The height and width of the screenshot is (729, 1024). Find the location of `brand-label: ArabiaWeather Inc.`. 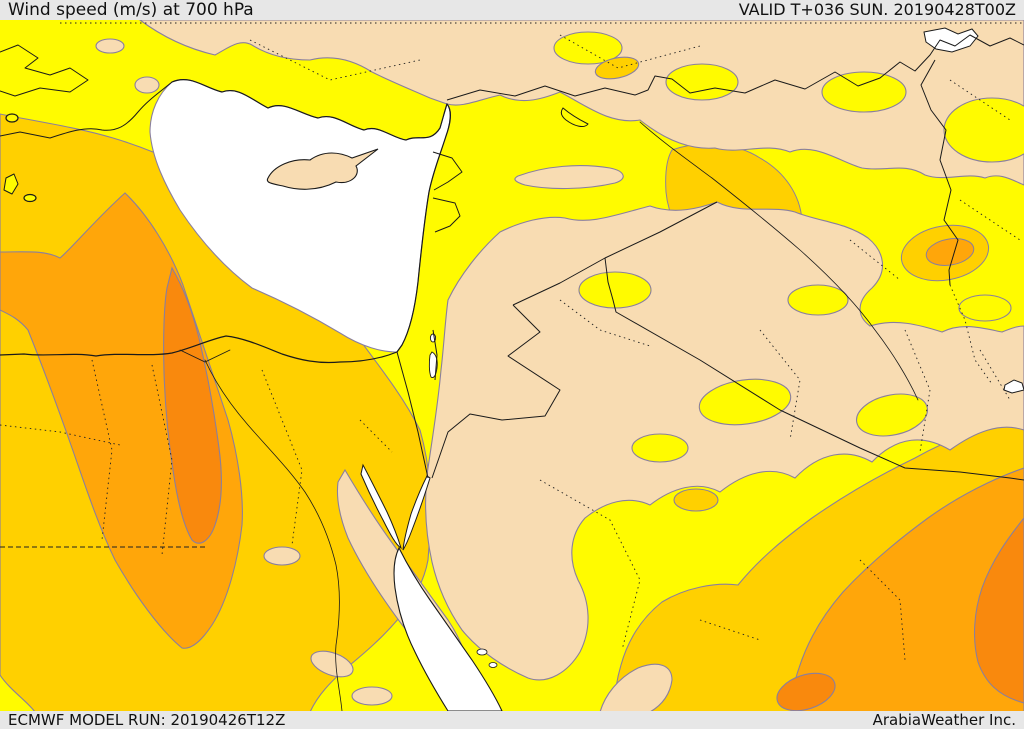

brand-label: ArabiaWeather Inc. is located at coordinates (944, 720).